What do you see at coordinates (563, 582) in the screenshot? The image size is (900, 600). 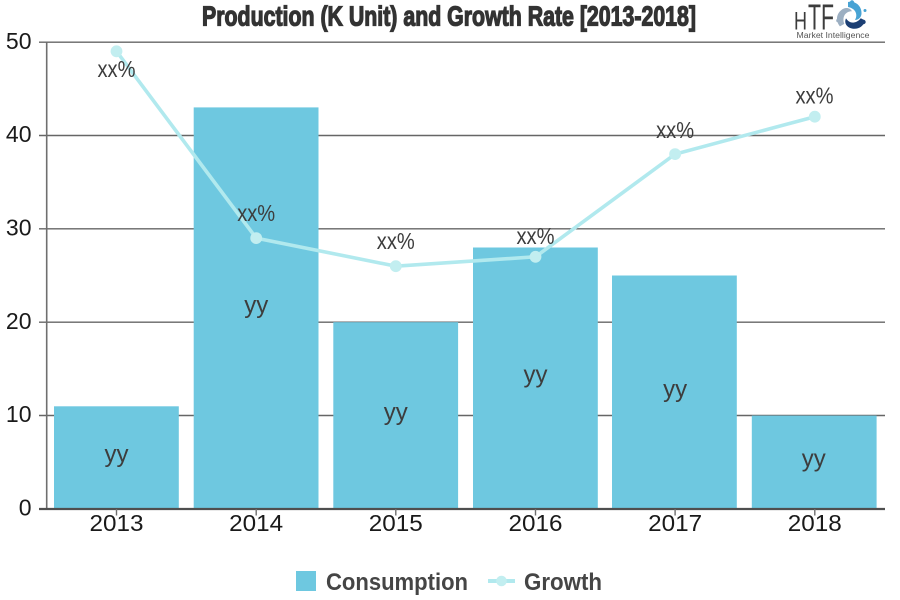 I see `svg-text: Growth` at bounding box center [563, 582].